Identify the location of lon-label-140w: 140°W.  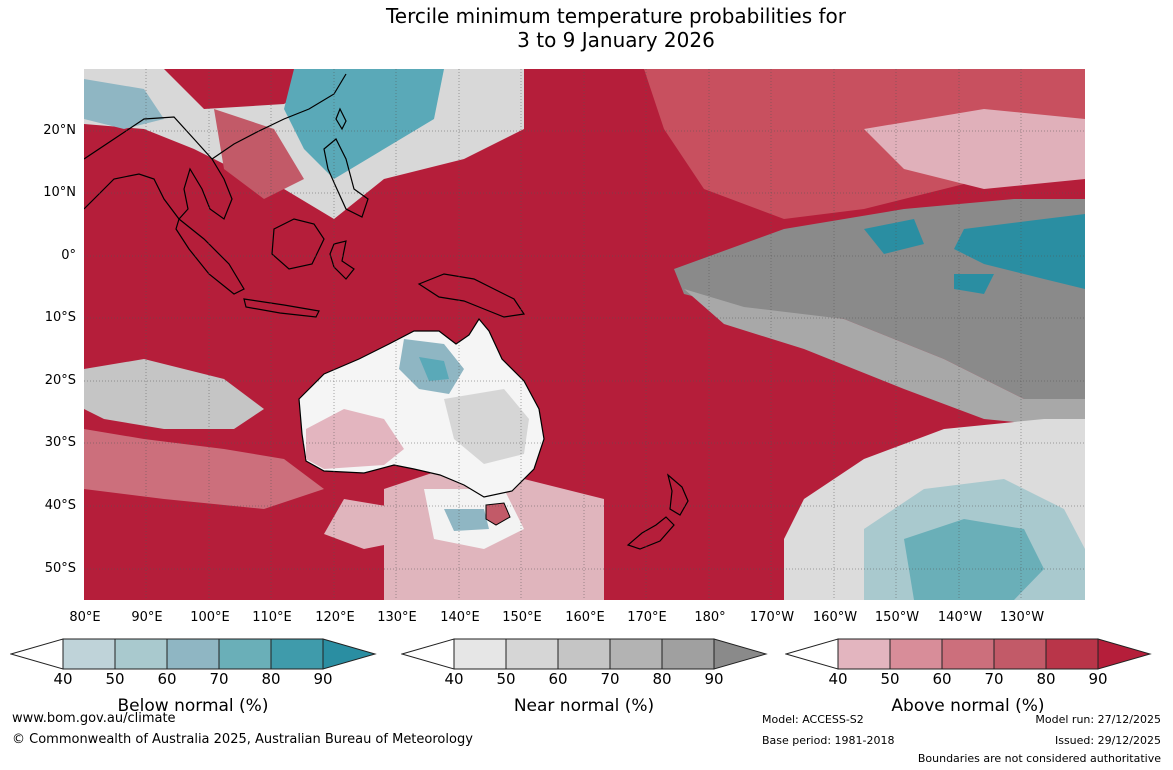
(960, 617).